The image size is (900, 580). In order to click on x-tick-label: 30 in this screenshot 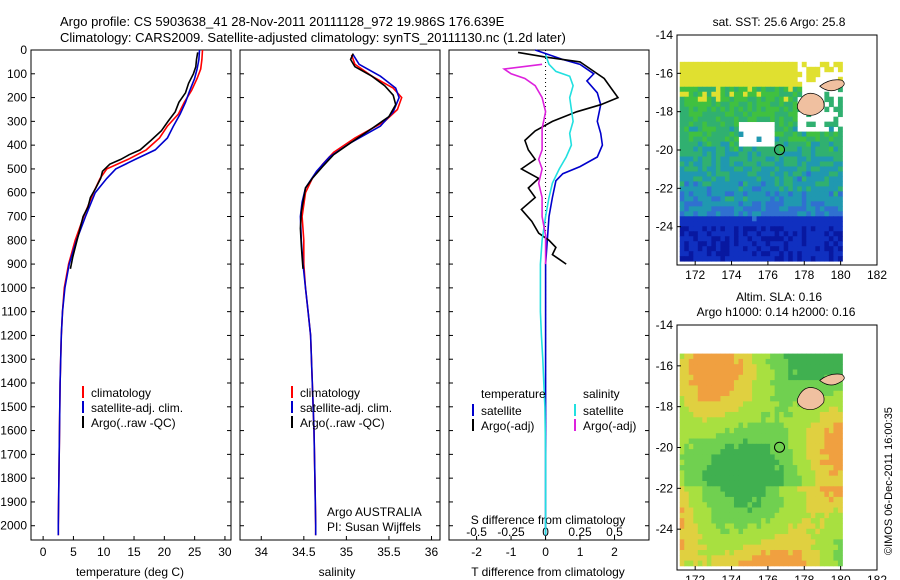, I will do `click(225, 552)`.